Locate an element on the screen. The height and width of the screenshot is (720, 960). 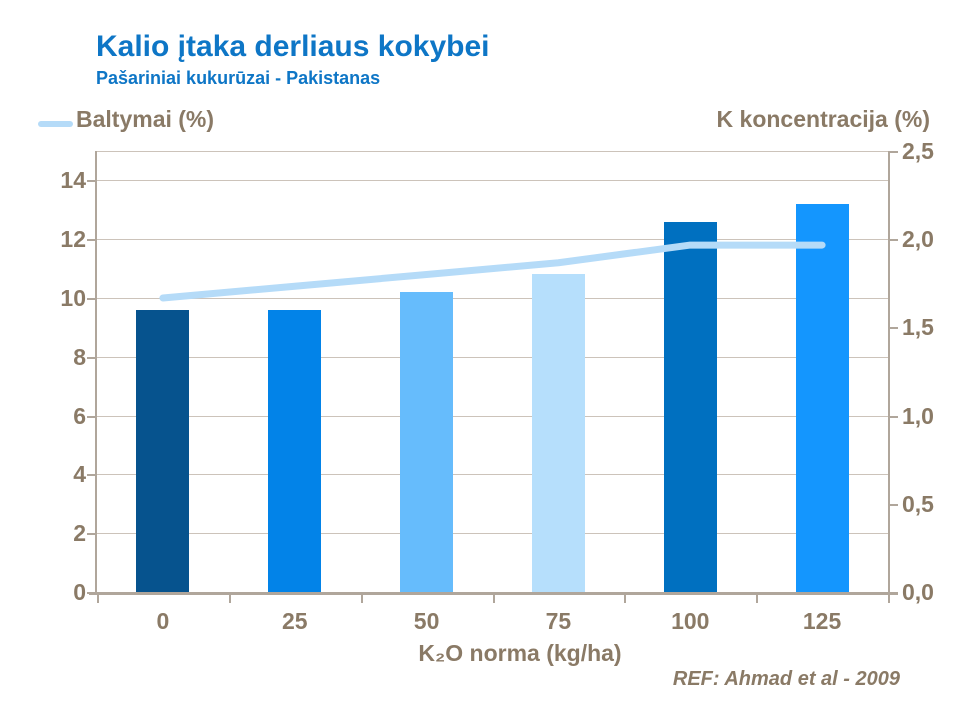
reference-note: REF: Ahmad et al - 2009 is located at coordinates (786, 679).